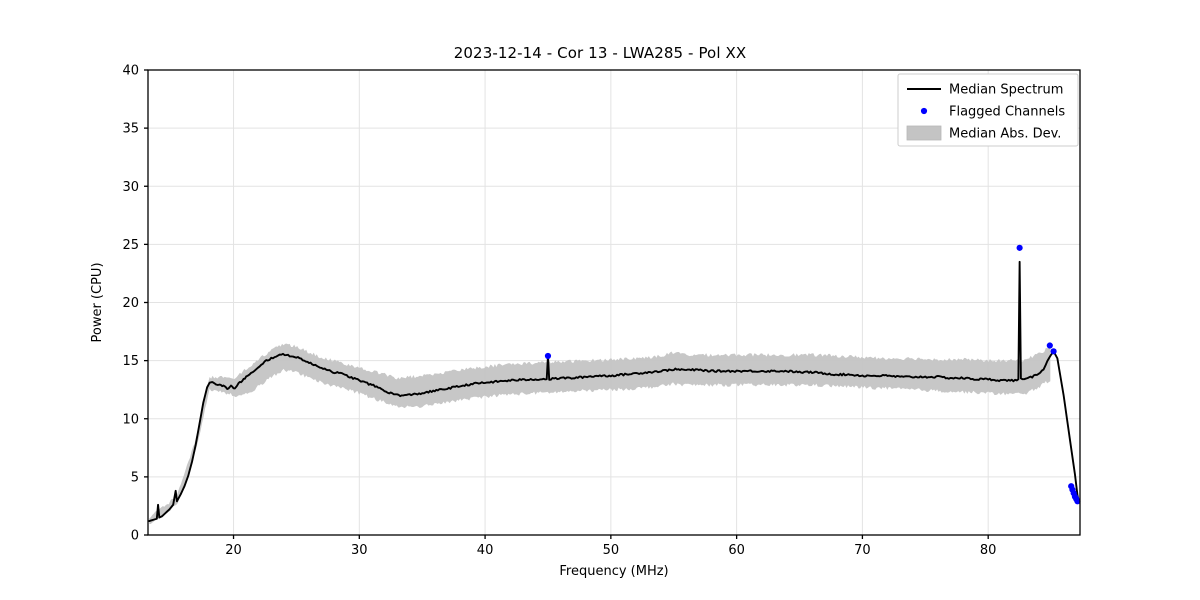 Image resolution: width=1200 pixels, height=600 pixels. What do you see at coordinates (233, 550) in the screenshot?
I see `x-tick-label: 20` at bounding box center [233, 550].